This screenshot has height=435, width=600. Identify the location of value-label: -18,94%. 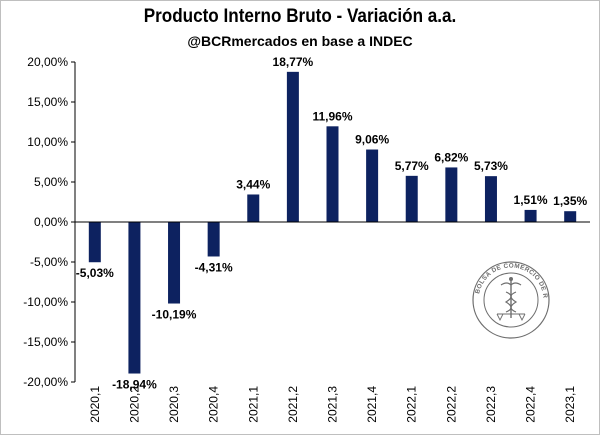
(134, 385).